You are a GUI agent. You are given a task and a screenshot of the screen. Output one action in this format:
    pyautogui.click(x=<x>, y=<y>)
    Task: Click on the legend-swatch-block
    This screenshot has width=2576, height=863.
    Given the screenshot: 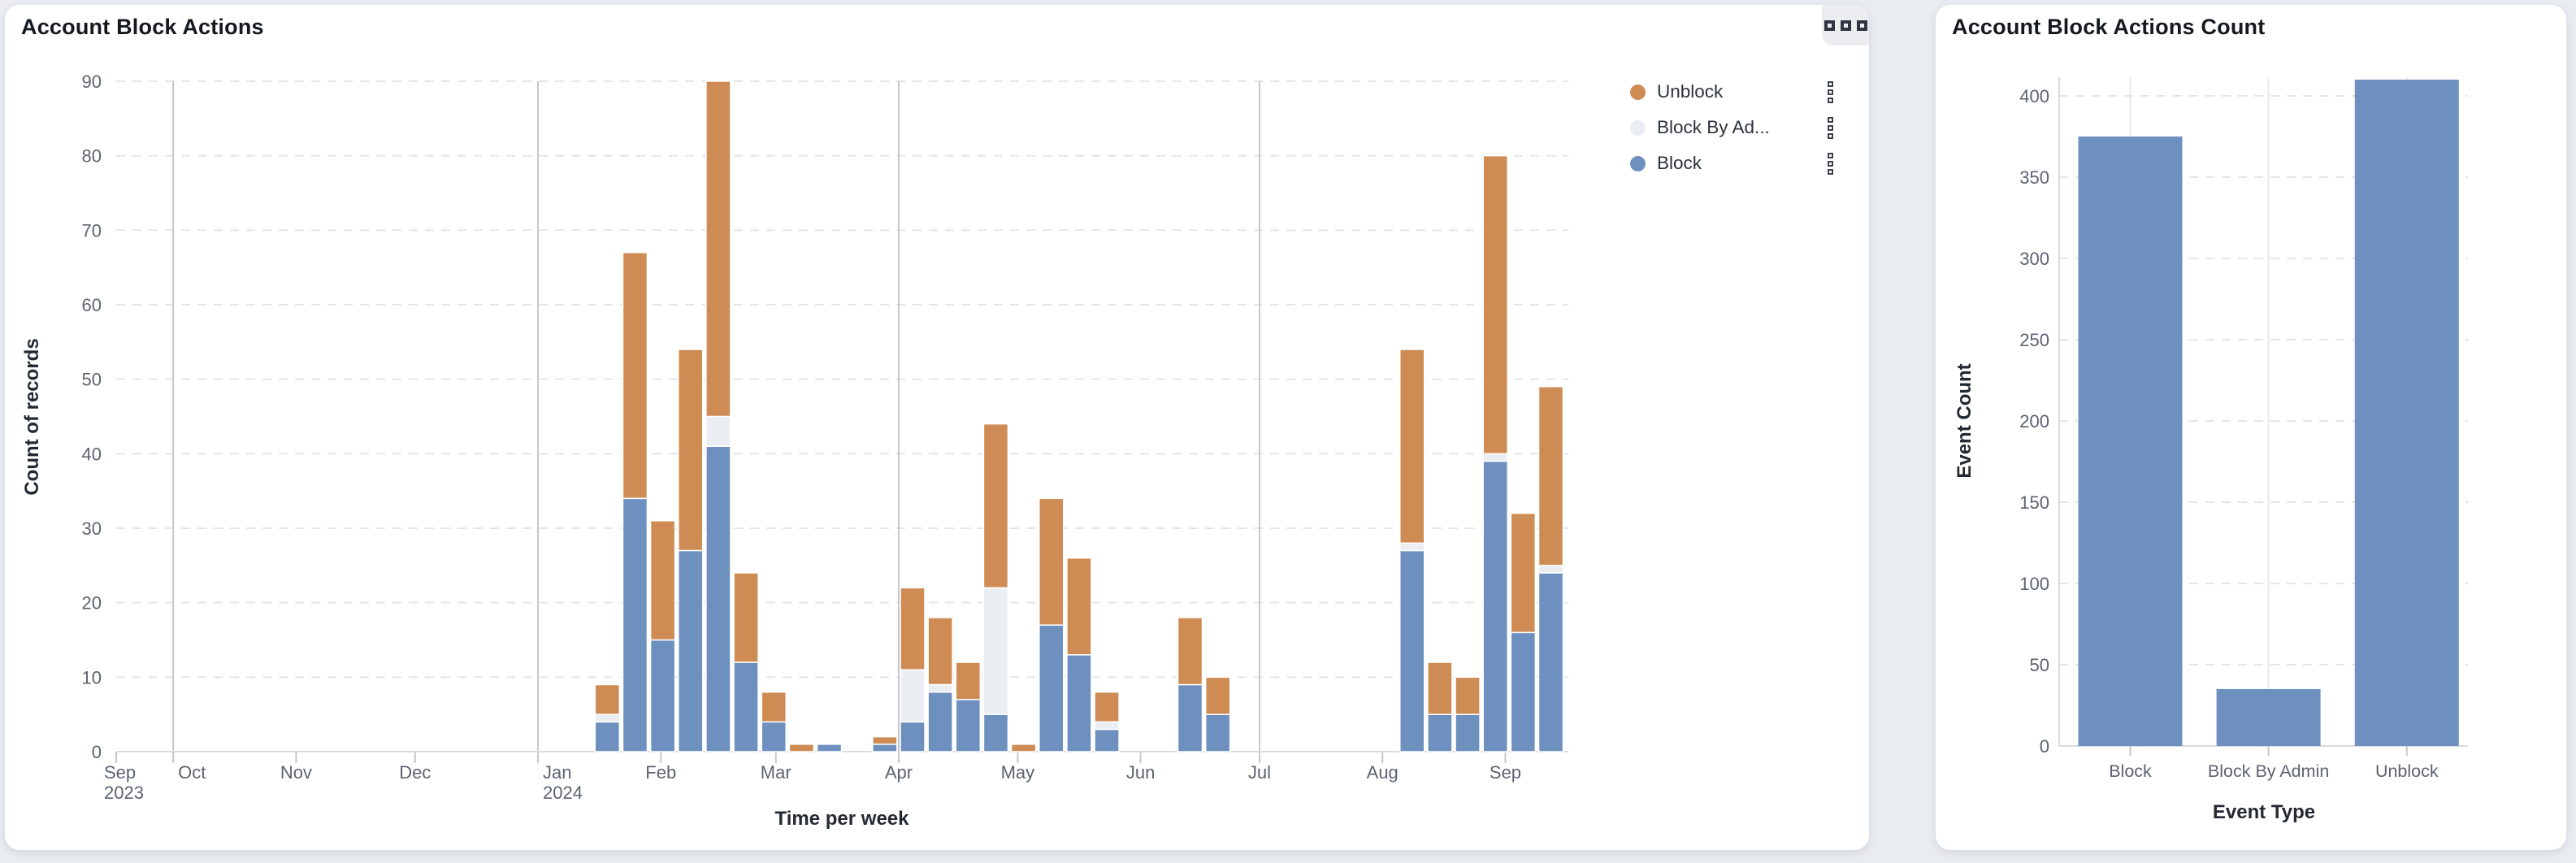 What is the action you would take?
    pyautogui.click(x=1638, y=163)
    